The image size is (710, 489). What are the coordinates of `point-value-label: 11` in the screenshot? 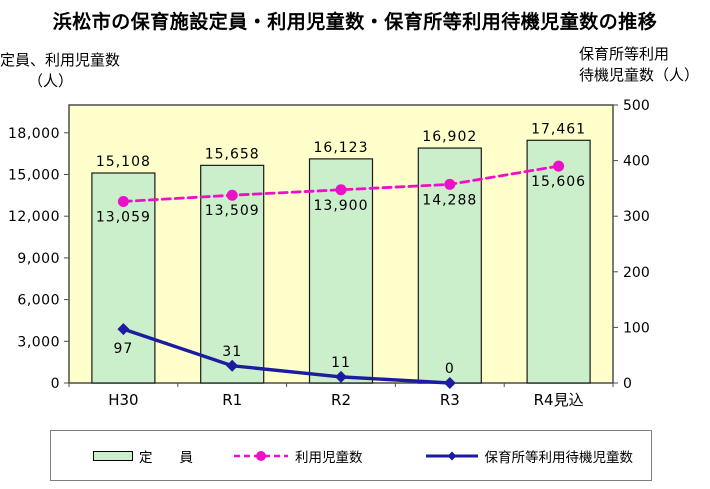 It's located at (341, 363).